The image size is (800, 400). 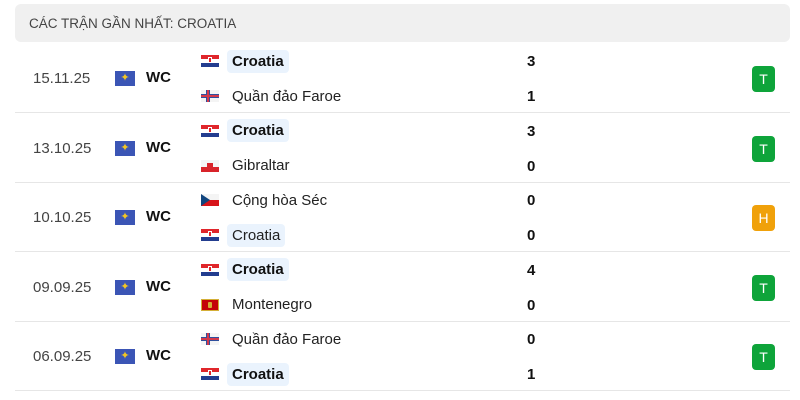 What do you see at coordinates (280, 200) in the screenshot?
I see `team-name: Cộng hòa Séc` at bounding box center [280, 200].